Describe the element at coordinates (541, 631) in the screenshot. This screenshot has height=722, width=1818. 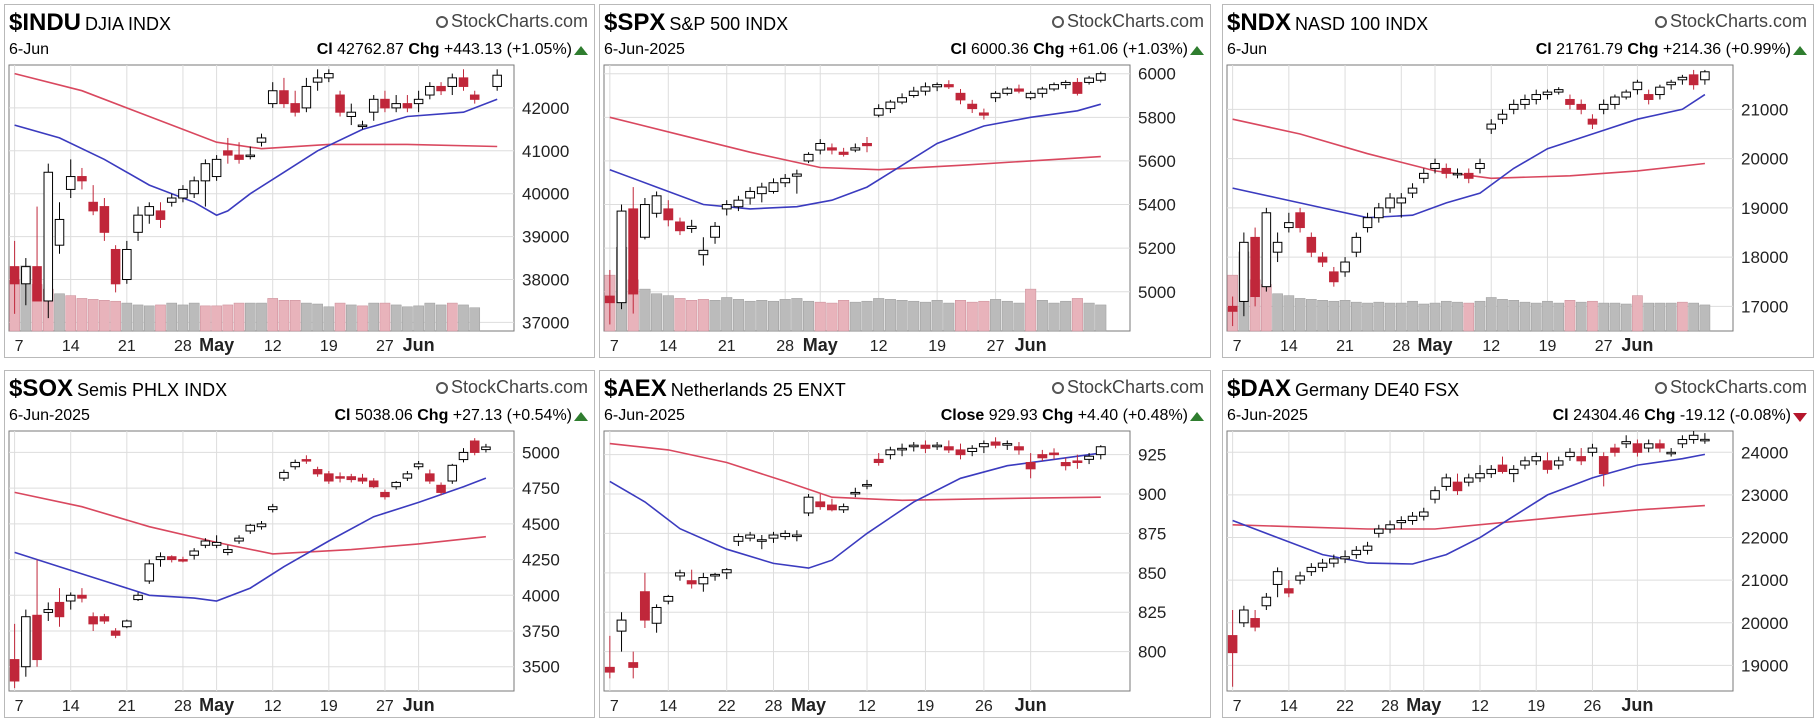
I see `y-tick-label: 3750` at that location.